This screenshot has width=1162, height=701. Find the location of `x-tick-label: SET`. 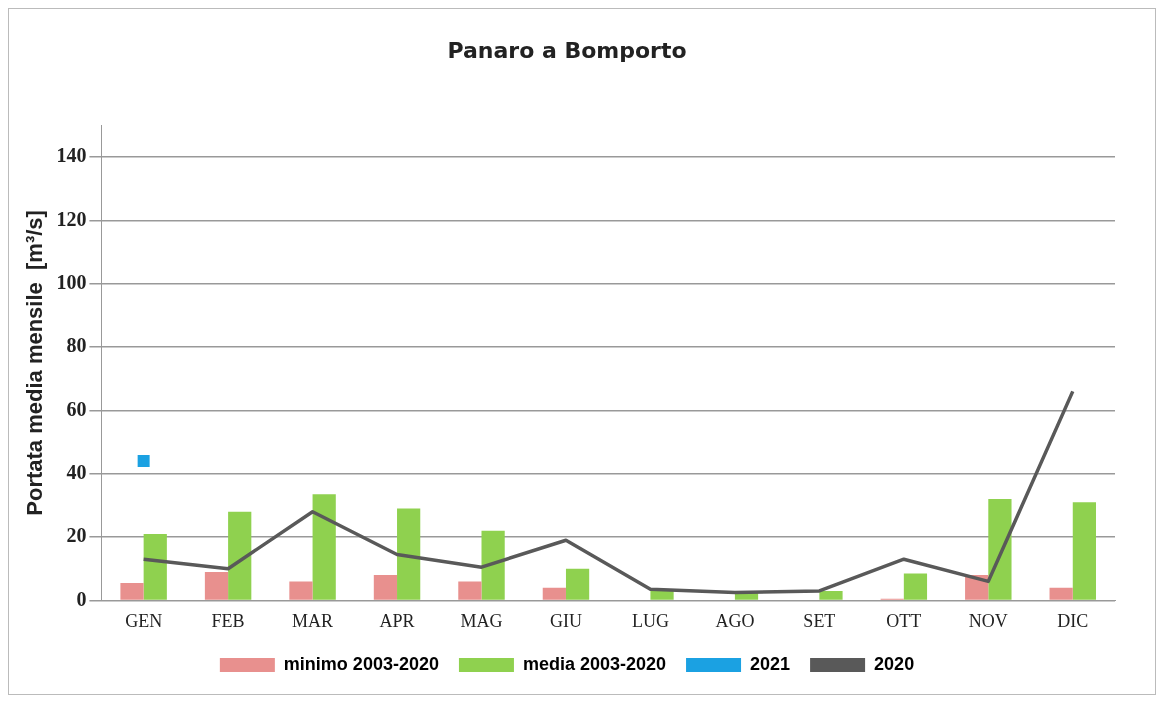

x-tick-label: SET is located at coordinates (819, 620).